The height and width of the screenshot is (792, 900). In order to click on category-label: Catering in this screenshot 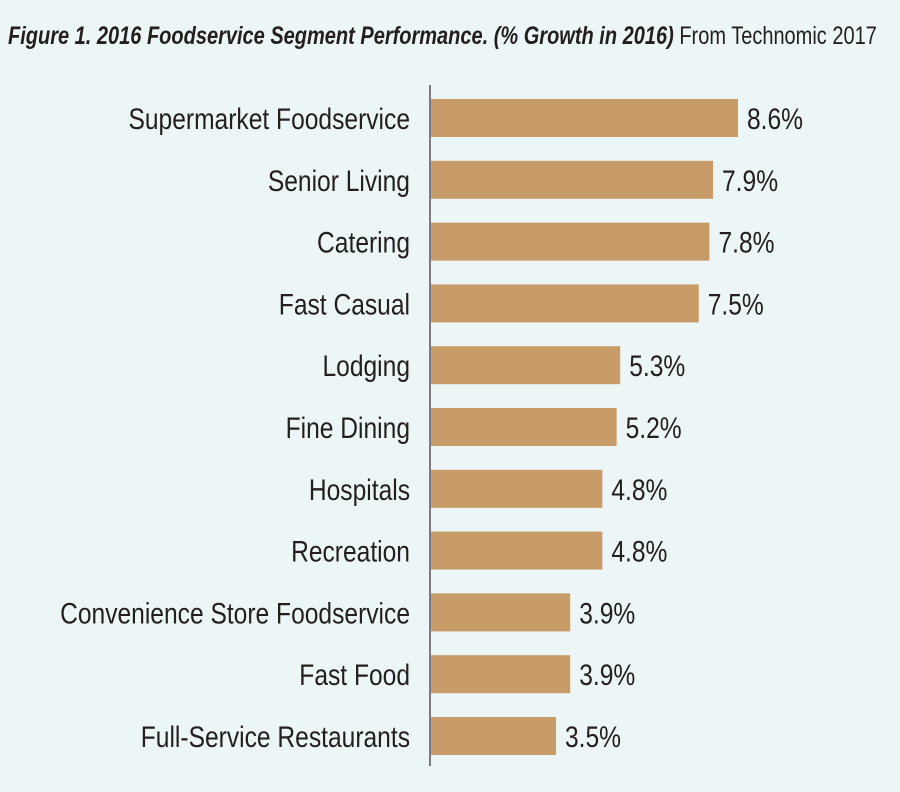, I will do `click(363, 242)`.